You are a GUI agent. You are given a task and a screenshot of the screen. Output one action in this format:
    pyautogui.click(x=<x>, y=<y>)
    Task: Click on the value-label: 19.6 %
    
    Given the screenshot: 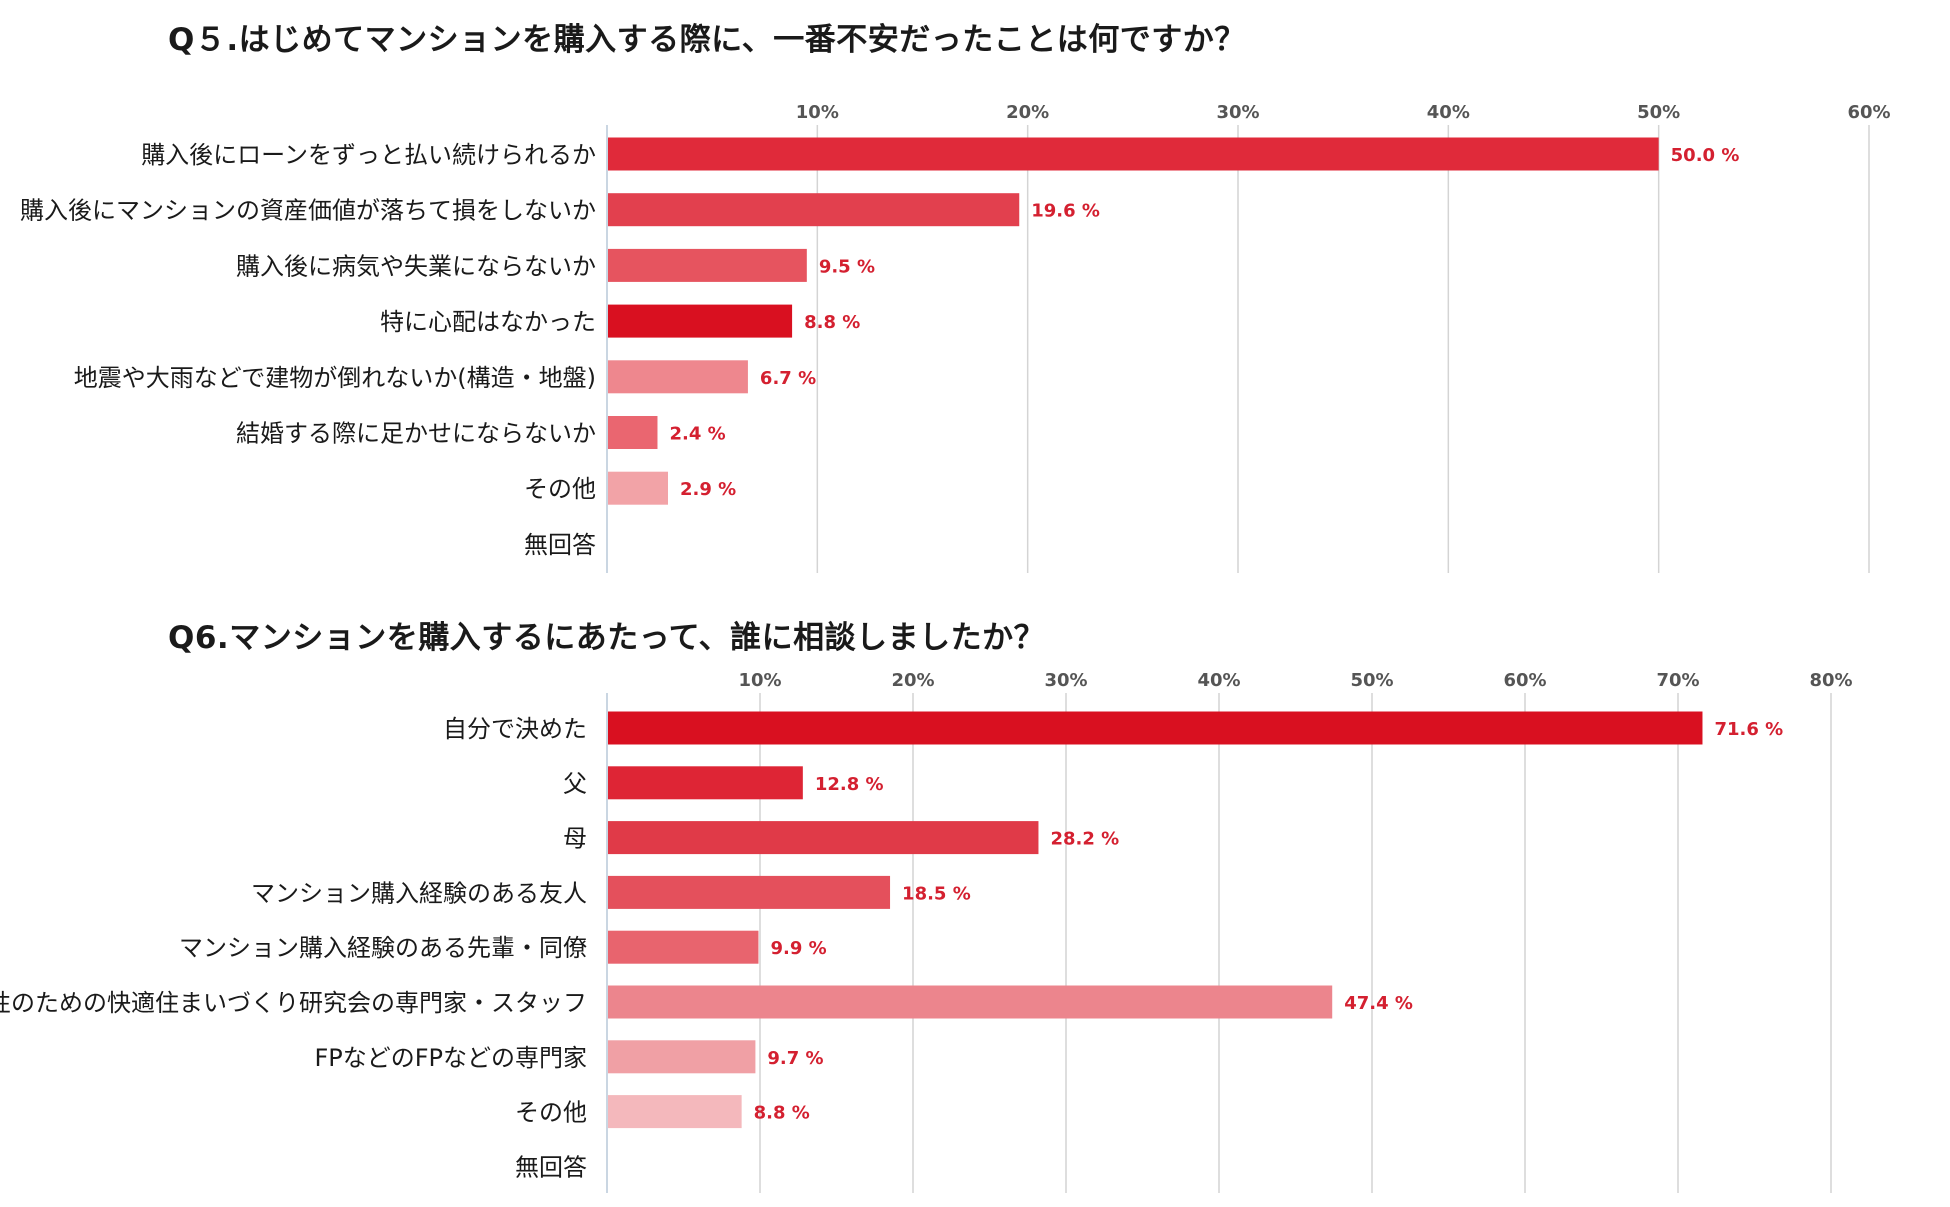 What is the action you would take?
    pyautogui.click(x=1065, y=211)
    